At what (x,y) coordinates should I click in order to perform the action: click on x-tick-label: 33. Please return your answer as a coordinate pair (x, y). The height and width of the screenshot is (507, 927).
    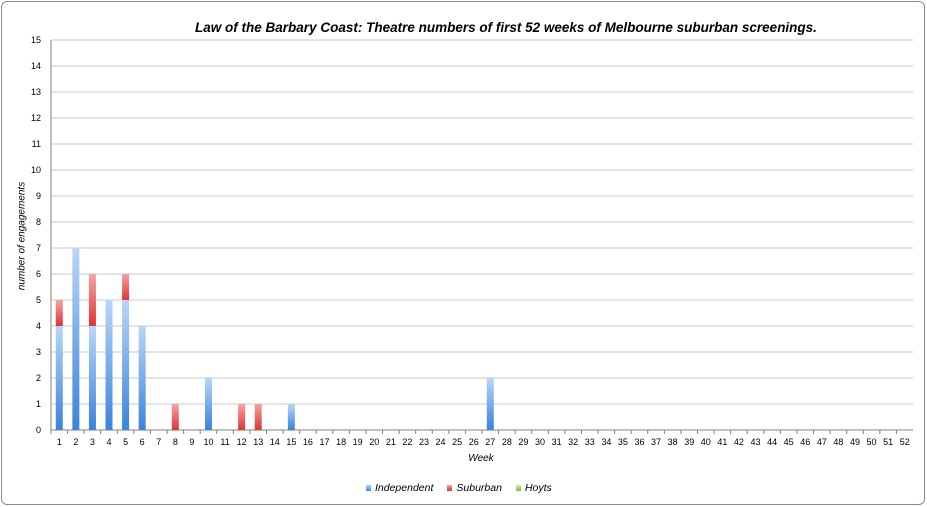
    Looking at the image, I should click on (590, 442).